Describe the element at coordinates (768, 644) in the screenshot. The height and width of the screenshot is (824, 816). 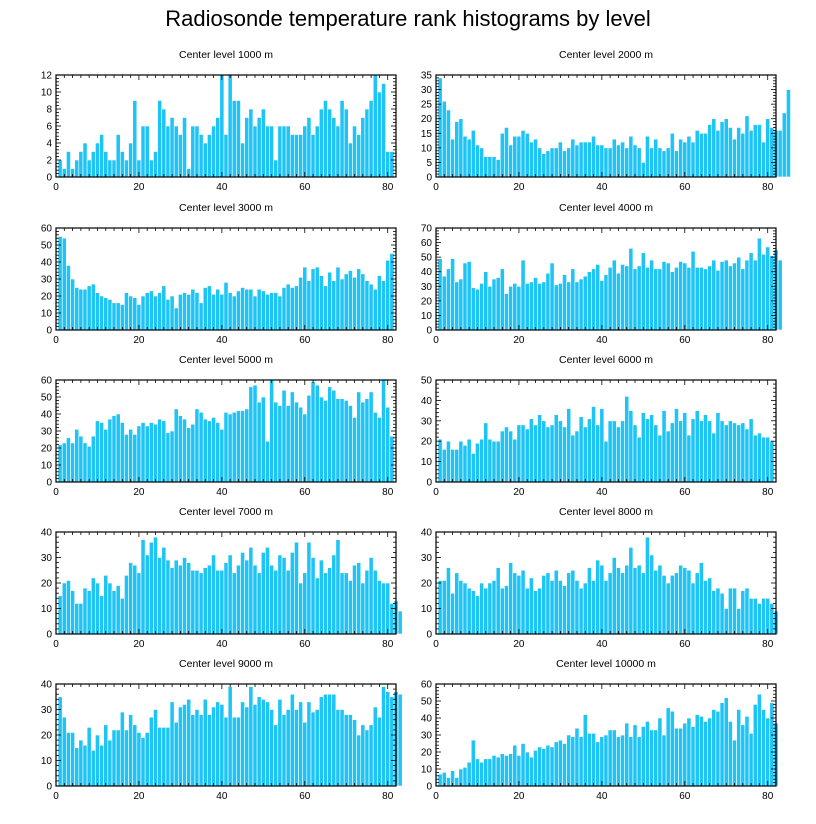
I see `x-tick-label: 80` at that location.